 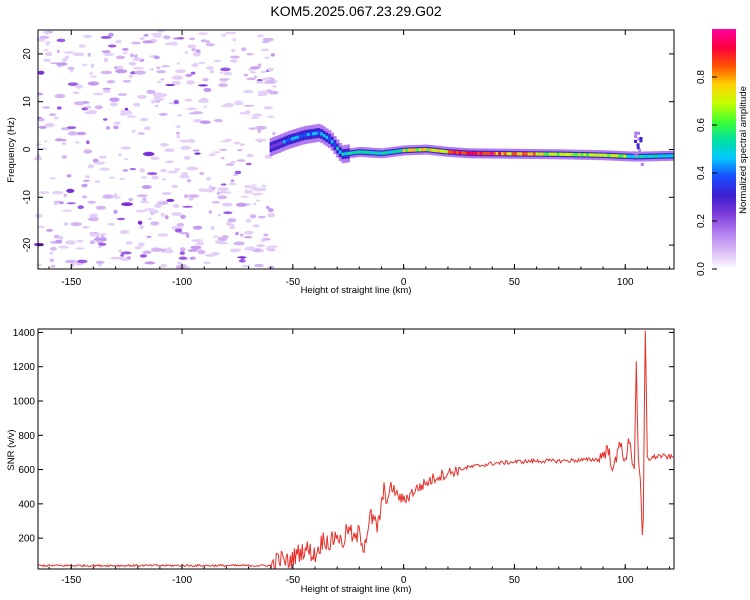 I want to click on y-tick-label: 20, so click(x=27, y=54).